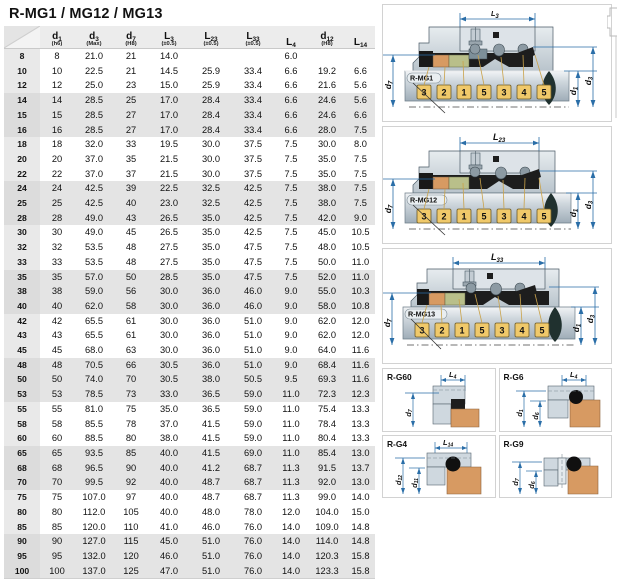 This screenshot has width=617, height=579. I want to click on figure-r-mg1: L3, so click(497, 63).